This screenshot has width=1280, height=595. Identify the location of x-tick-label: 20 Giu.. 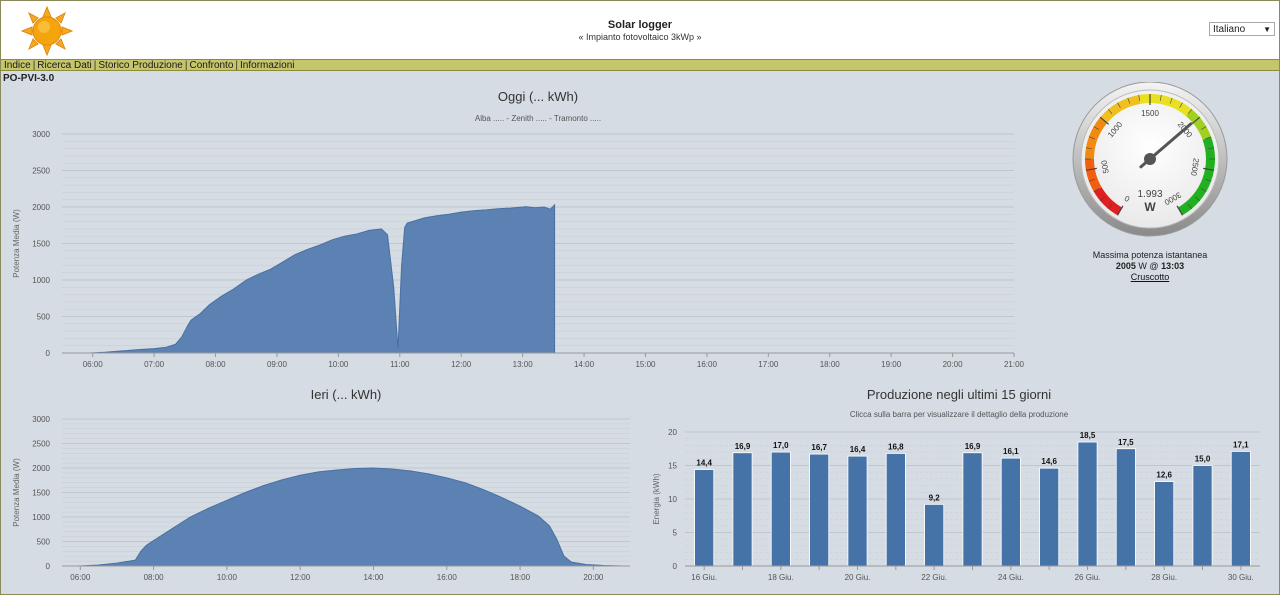
(858, 577).